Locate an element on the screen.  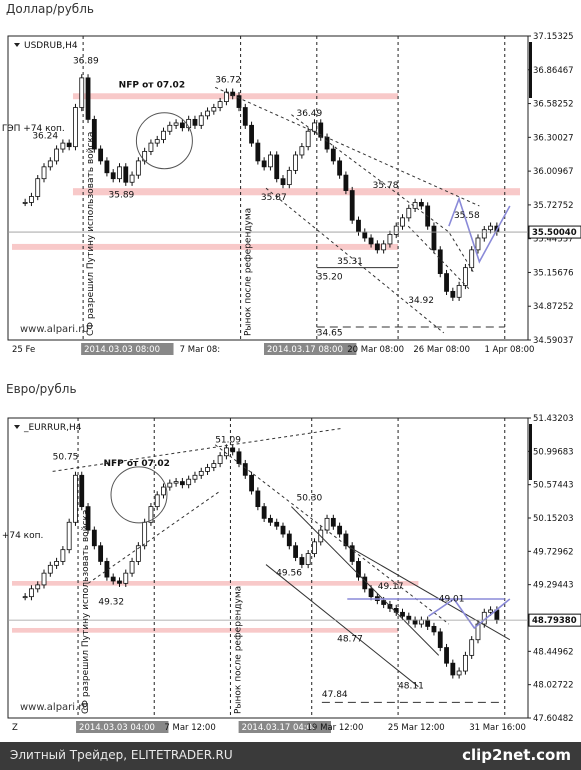
highlight-circle is located at coordinates (139, 495).